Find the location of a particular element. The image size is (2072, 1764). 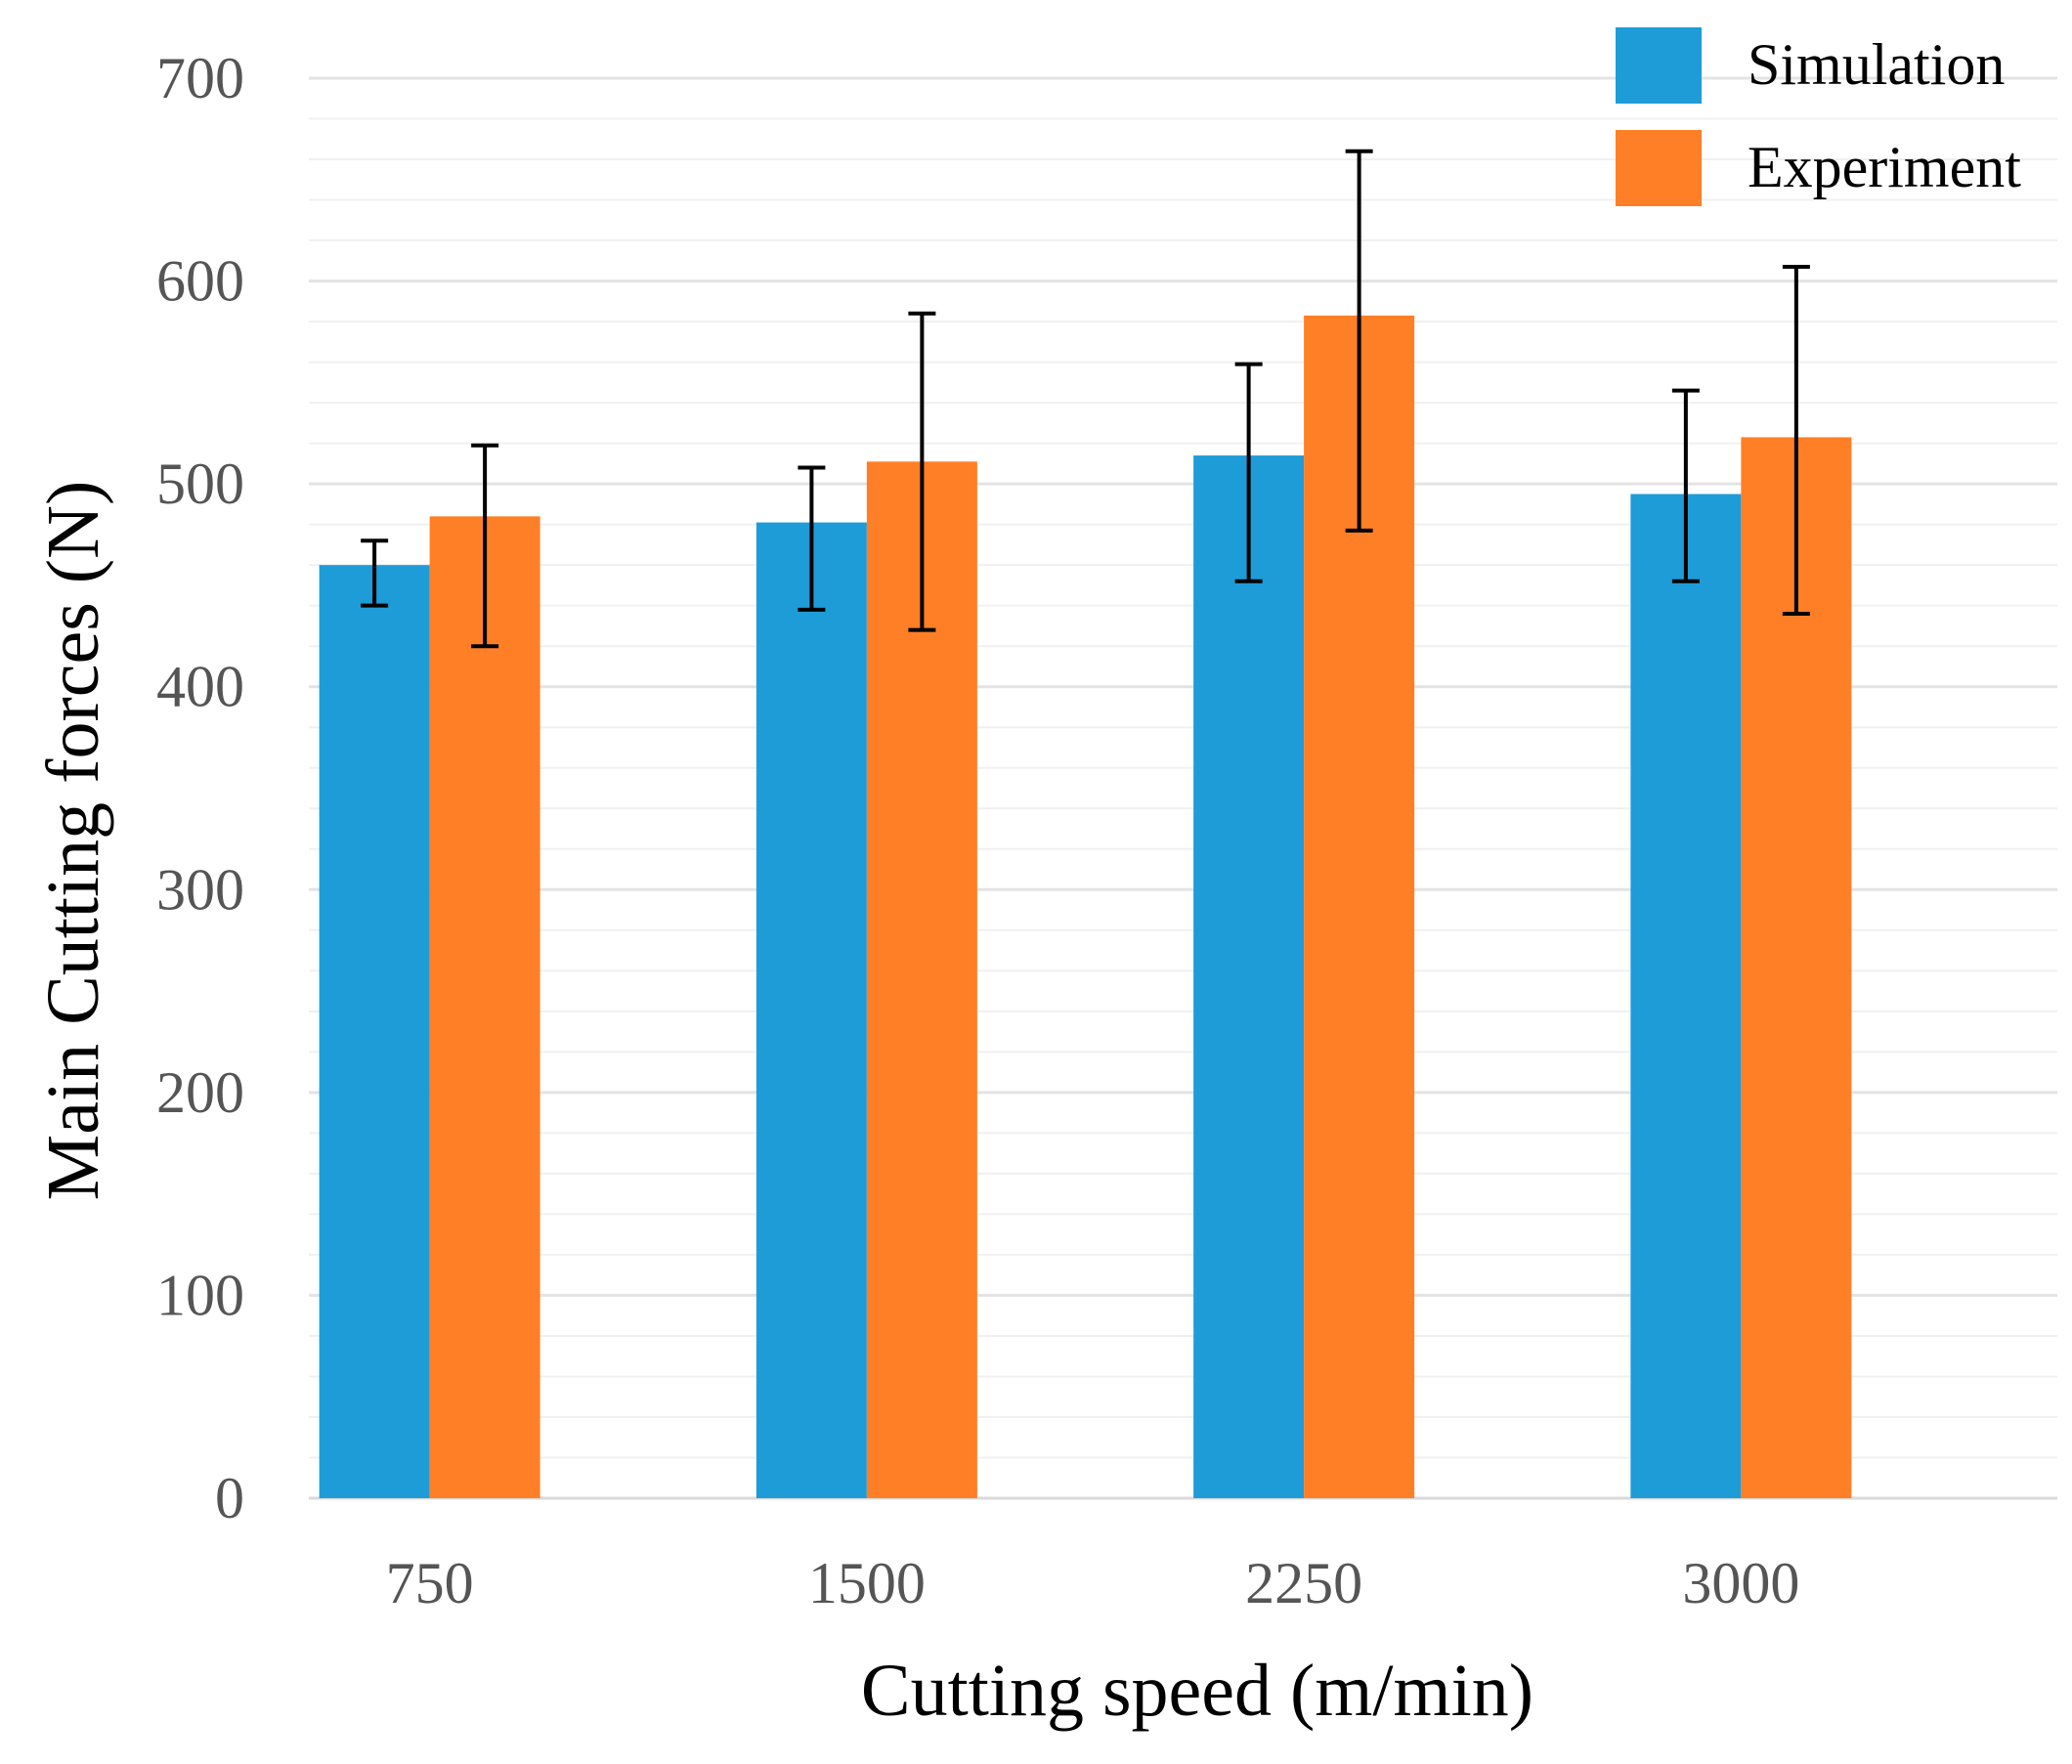

y-tick-labels: 0 100 200 300 400 500 600 700 is located at coordinates (200, 788).